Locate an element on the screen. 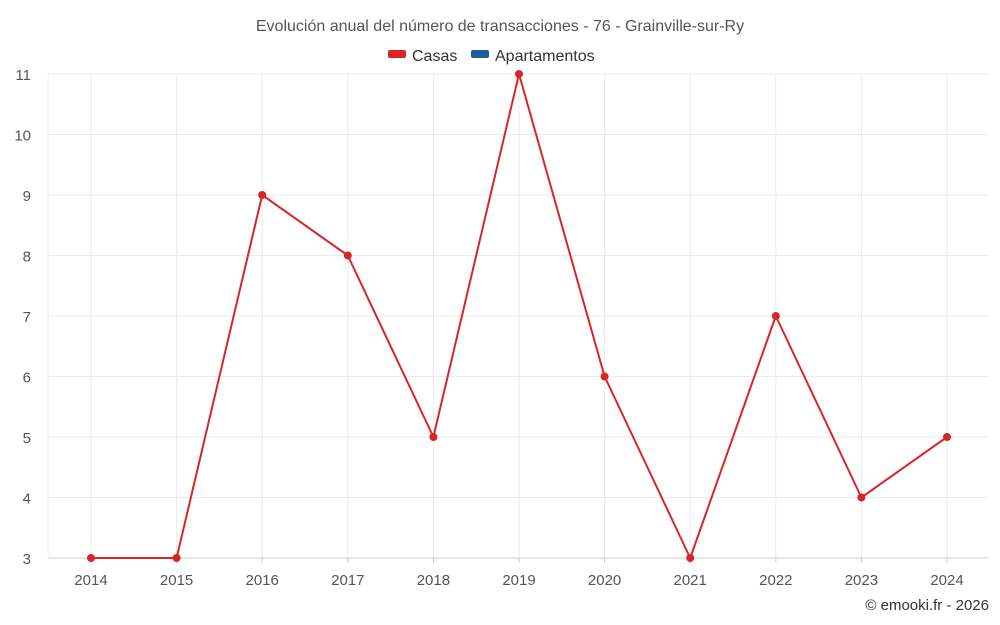 This screenshot has height=625, width=1000. x-tick-label: 2015 is located at coordinates (176, 580).